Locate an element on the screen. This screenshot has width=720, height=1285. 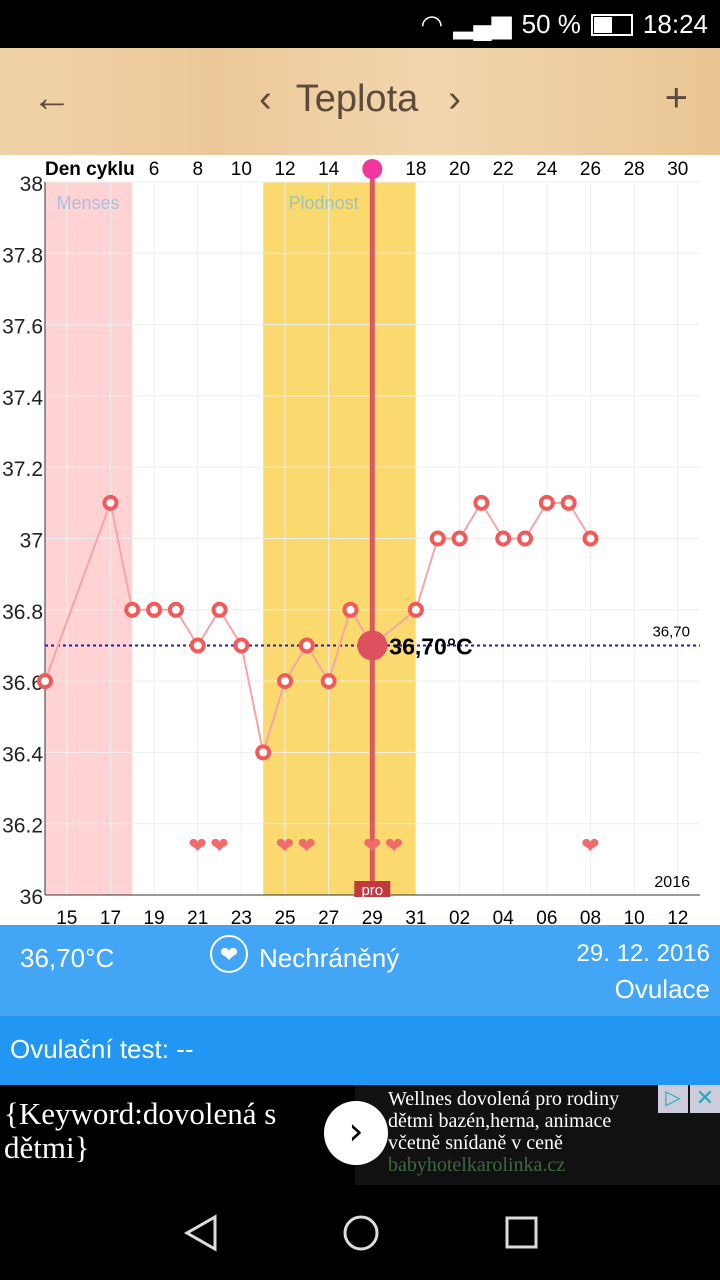
date-tick-label: 12 is located at coordinates (677, 916).